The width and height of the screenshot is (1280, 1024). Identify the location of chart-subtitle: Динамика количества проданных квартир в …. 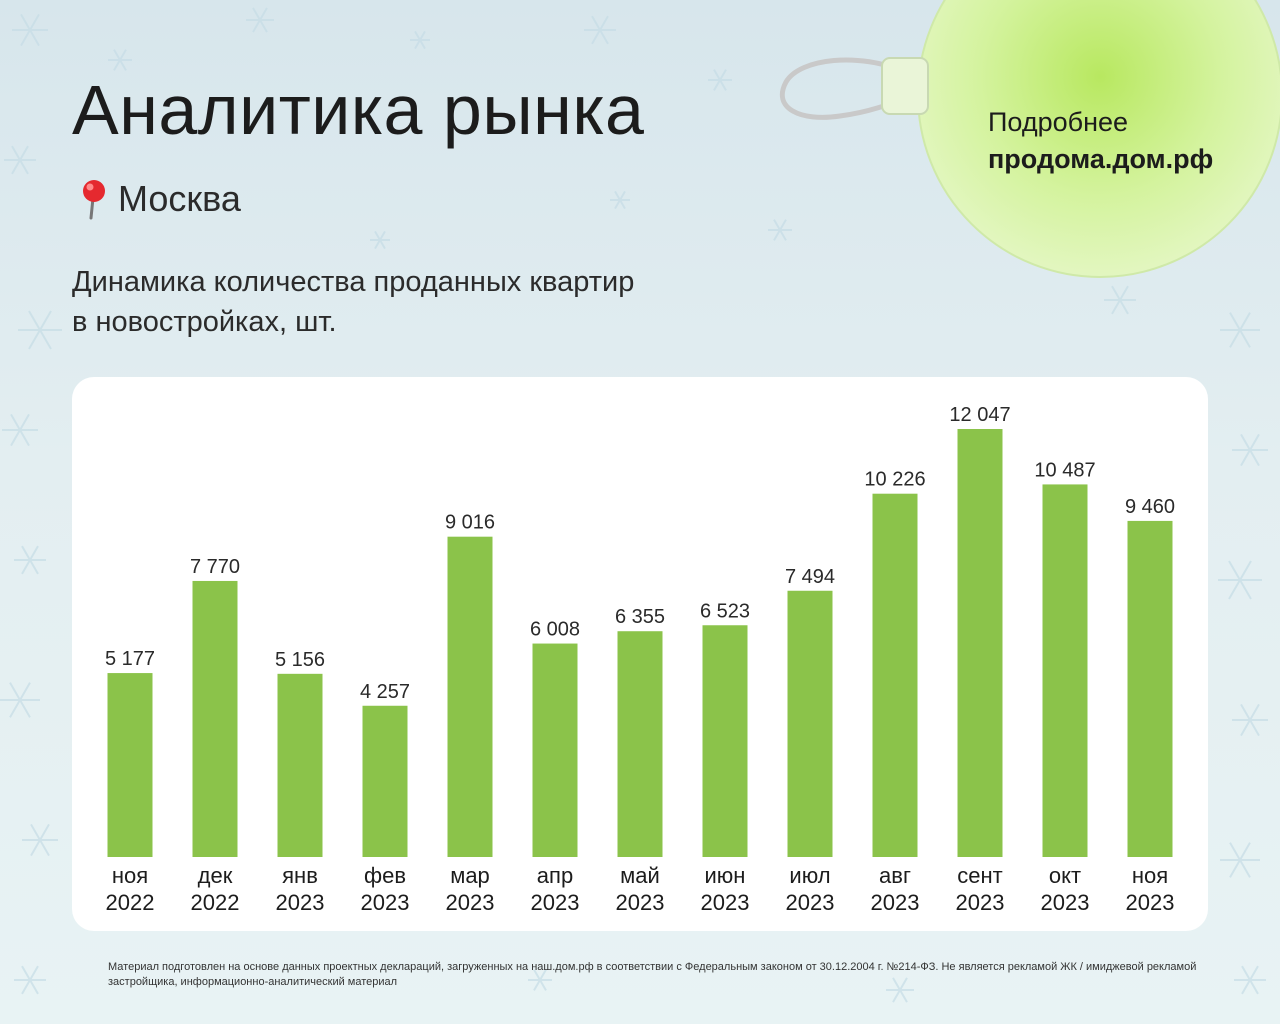
(422, 302).